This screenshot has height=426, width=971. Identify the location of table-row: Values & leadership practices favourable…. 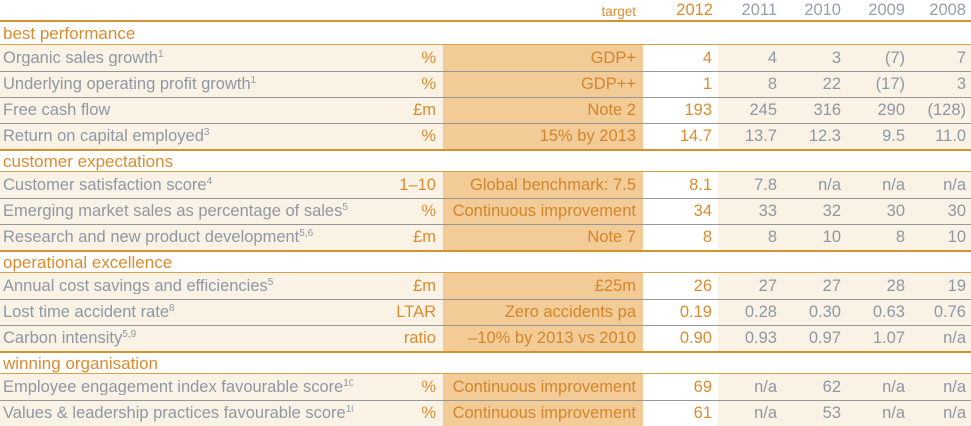
(485, 413).